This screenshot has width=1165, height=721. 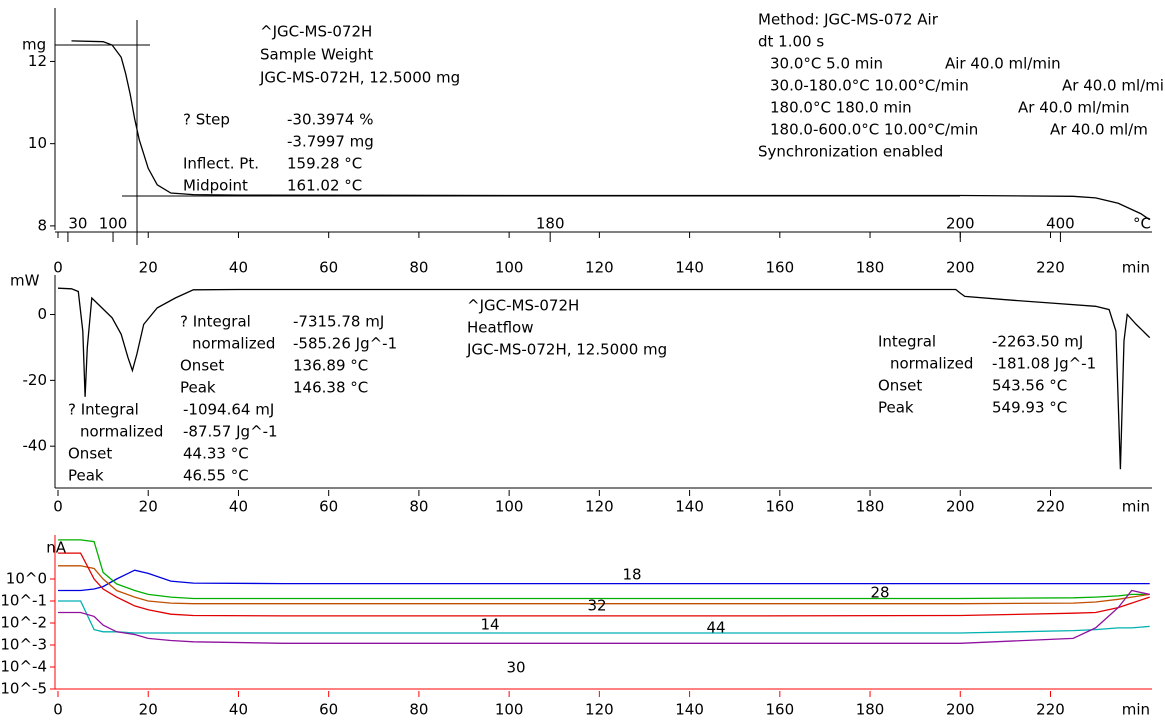 I want to click on annotation-text: ^JGC-MS-072H, so click(x=523, y=306).